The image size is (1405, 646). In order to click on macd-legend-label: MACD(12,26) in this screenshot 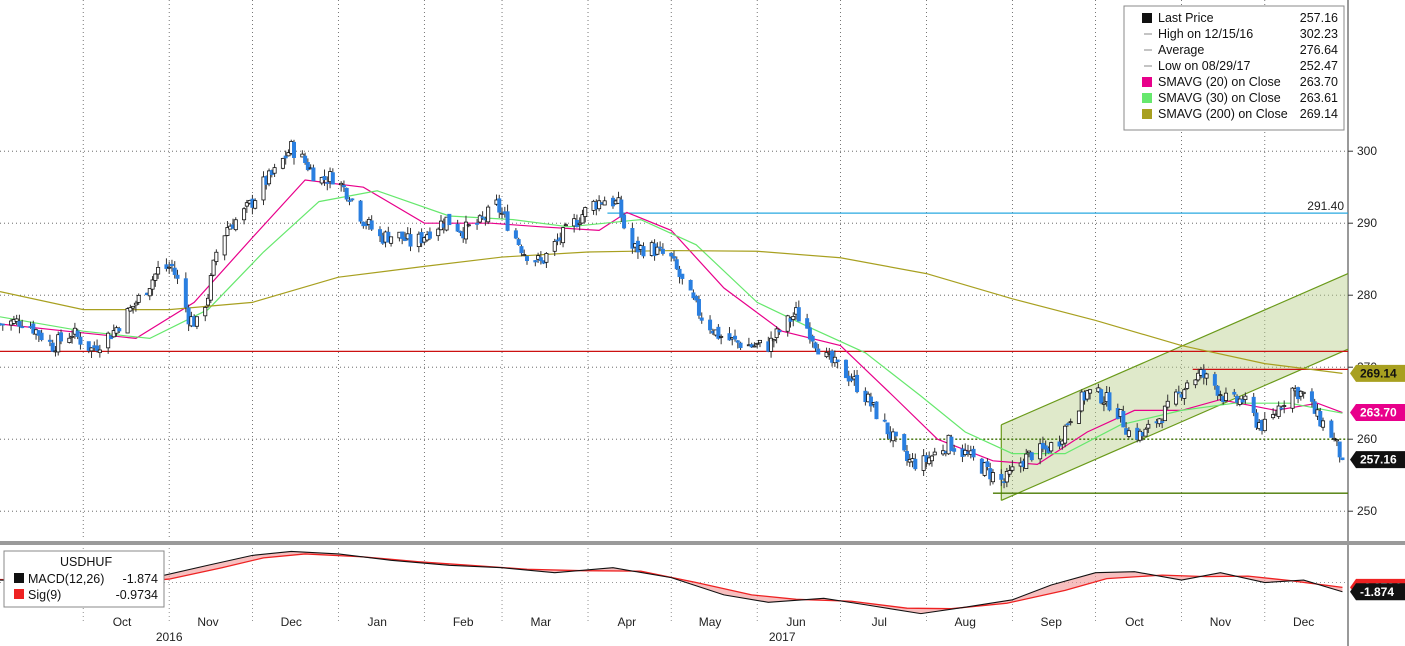, I will do `click(66, 579)`.